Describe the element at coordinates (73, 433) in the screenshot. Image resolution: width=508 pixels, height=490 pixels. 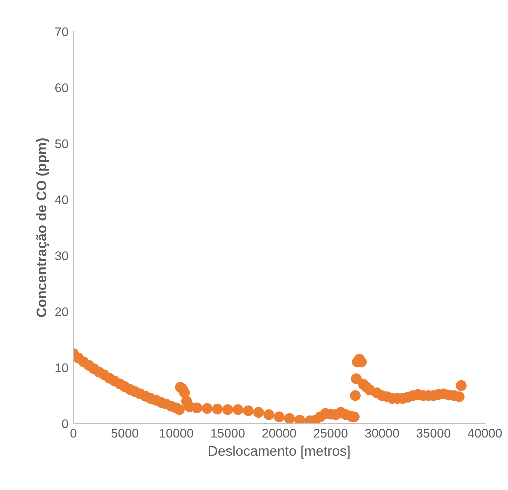
I see `x-tick-label: 0` at that location.